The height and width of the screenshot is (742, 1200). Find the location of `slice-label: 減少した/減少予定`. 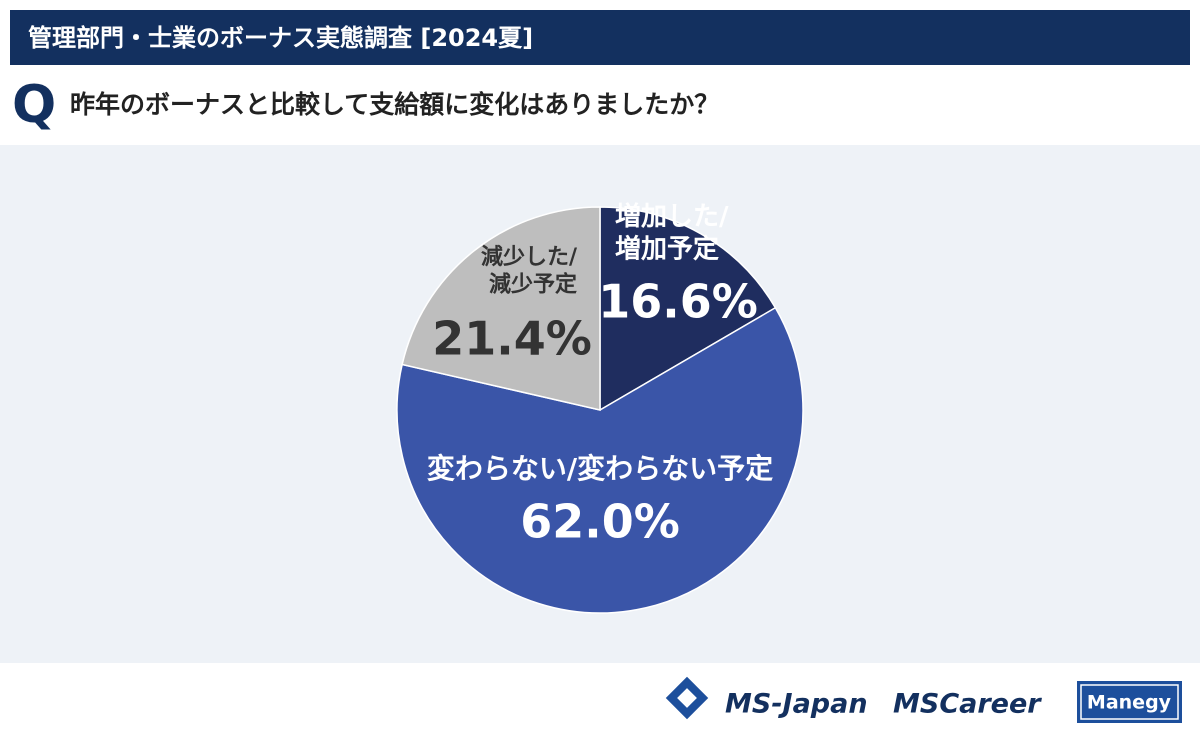

slice-label: 減少した/減少予定 is located at coordinates (529, 271).